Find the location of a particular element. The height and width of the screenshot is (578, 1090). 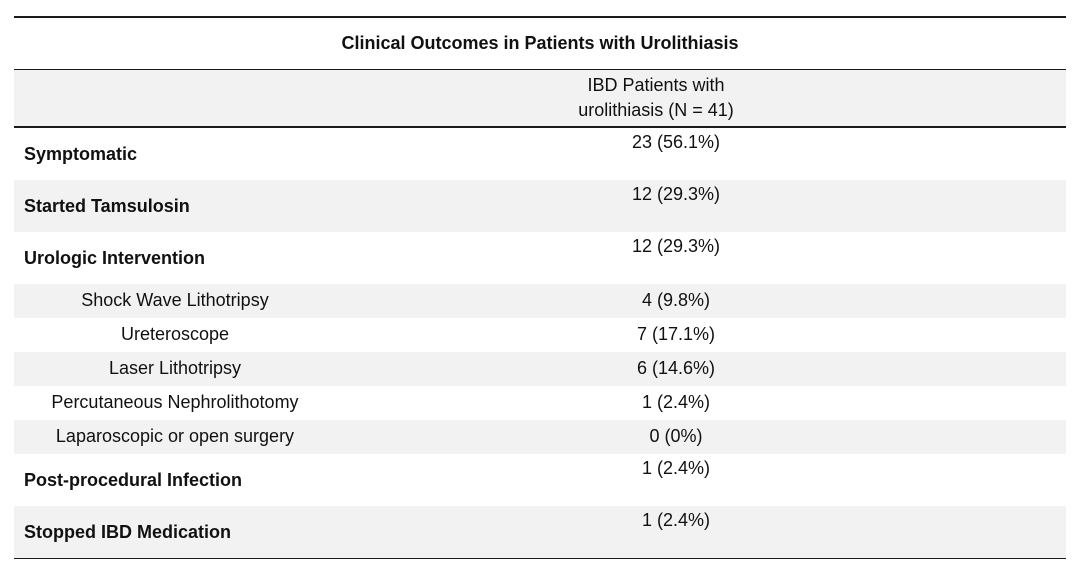

row-label: Urologic Intervention is located at coordinates (115, 257).